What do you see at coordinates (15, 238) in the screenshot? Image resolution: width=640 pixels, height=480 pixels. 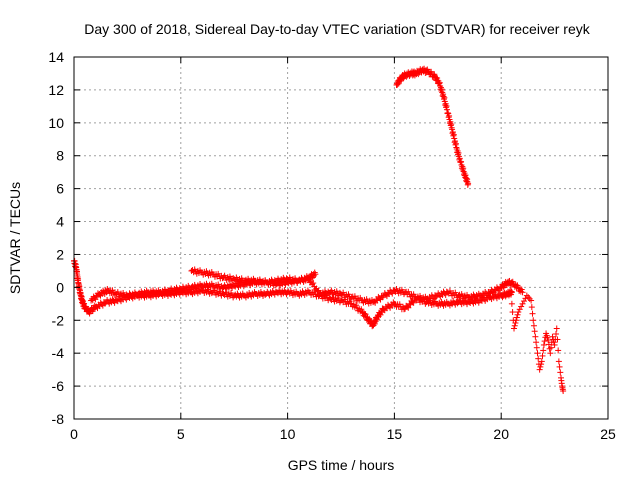 I see `y-axis-label: SDTVAR / TECUs` at bounding box center [15, 238].